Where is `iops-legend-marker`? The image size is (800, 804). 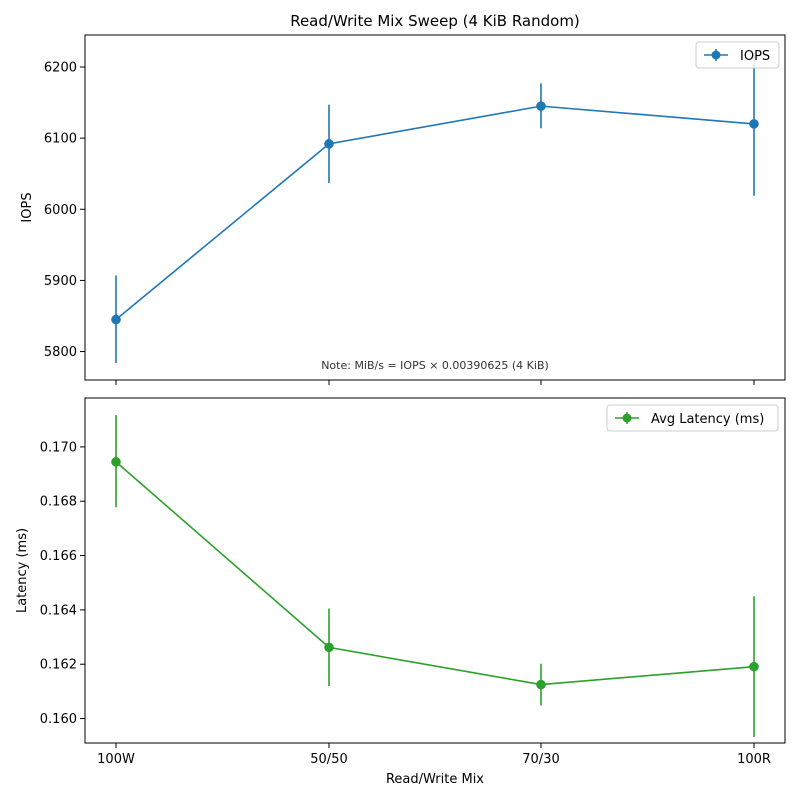
iops-legend-marker is located at coordinates (716, 55).